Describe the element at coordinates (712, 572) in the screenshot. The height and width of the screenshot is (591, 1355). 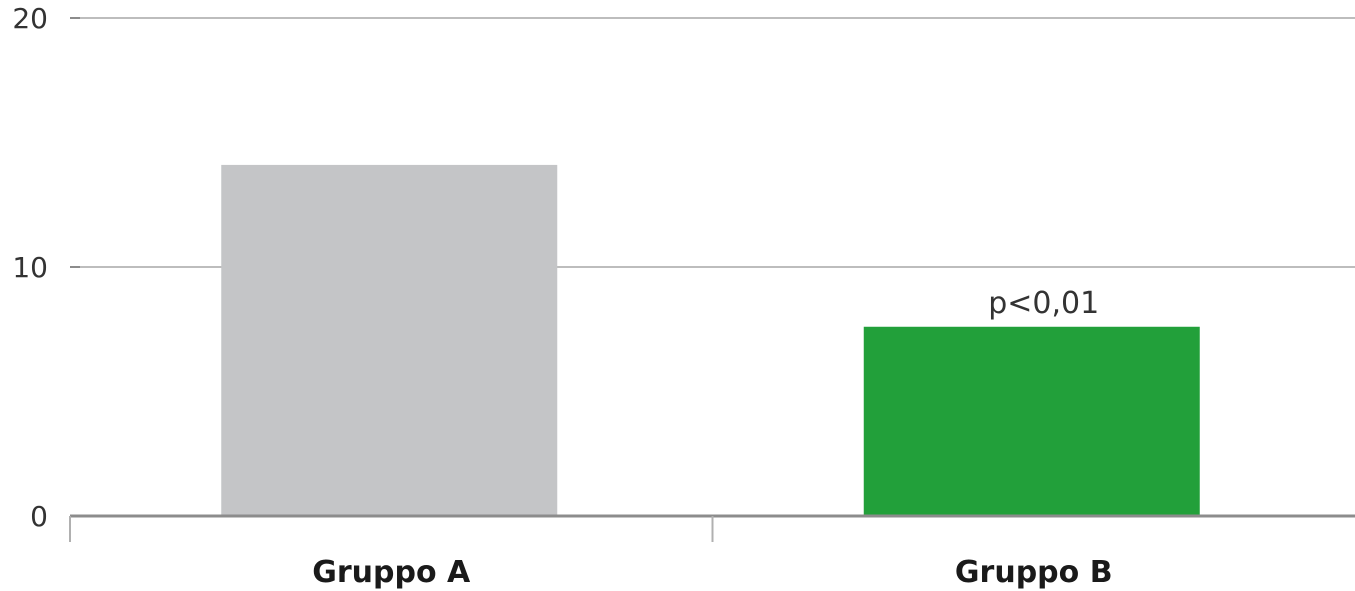
I see `x-axis-labels: Gruppo A Gruppo B` at that location.